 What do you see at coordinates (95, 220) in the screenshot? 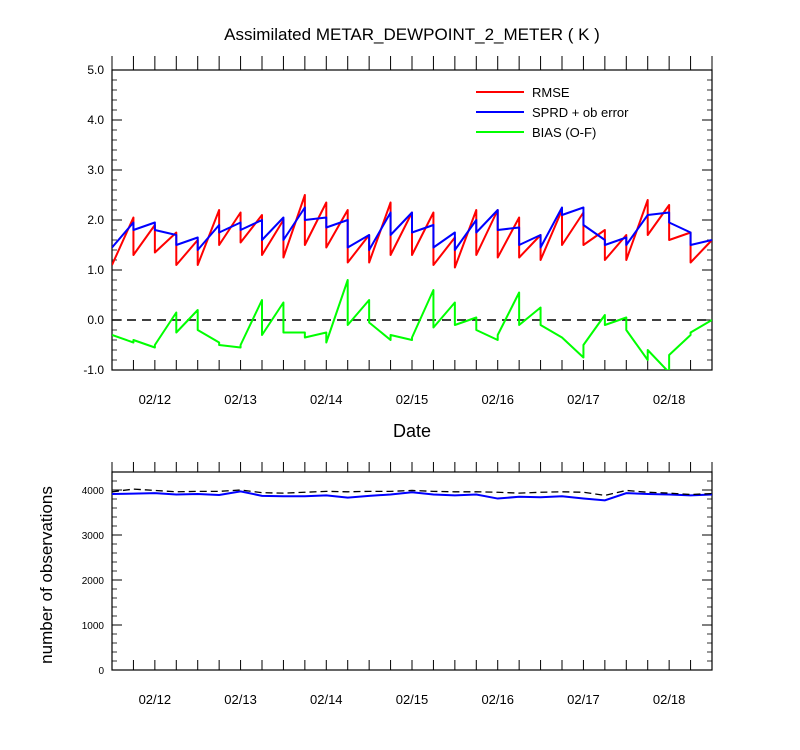
I see `top-ytick-label: 2.0` at bounding box center [95, 220].